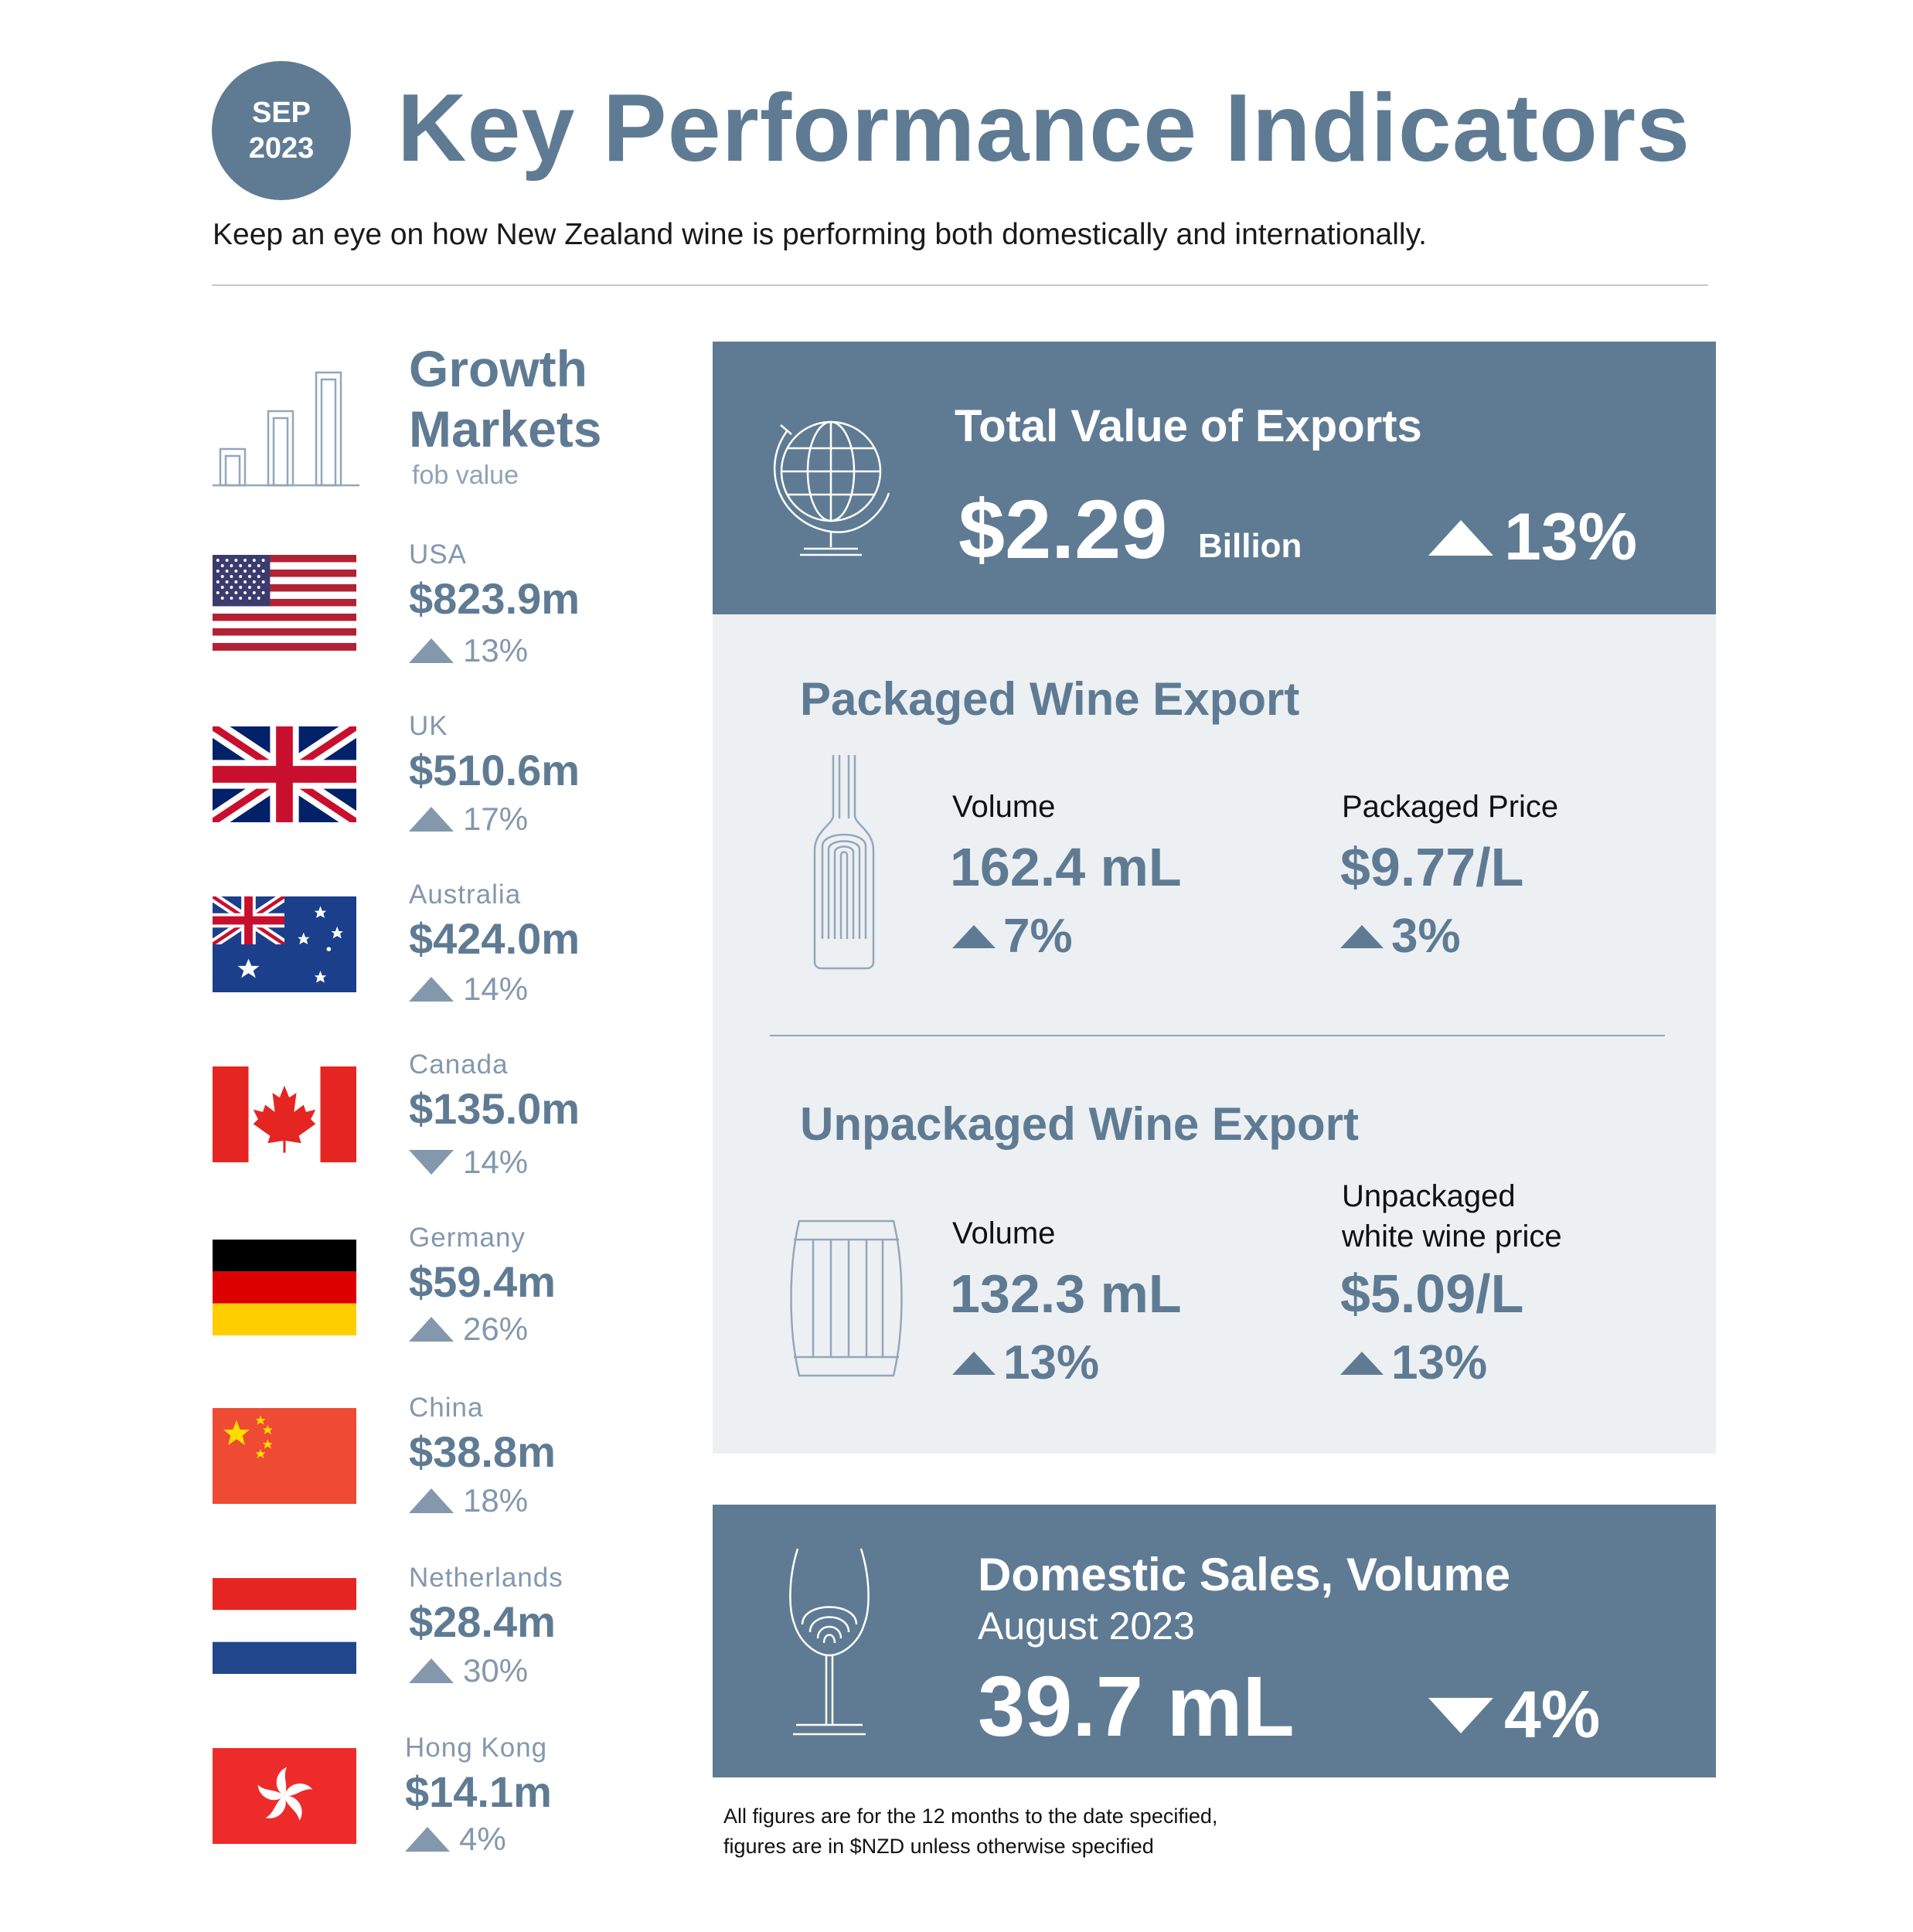  What do you see at coordinates (284, 1456) in the screenshot?
I see `china-flag` at bounding box center [284, 1456].